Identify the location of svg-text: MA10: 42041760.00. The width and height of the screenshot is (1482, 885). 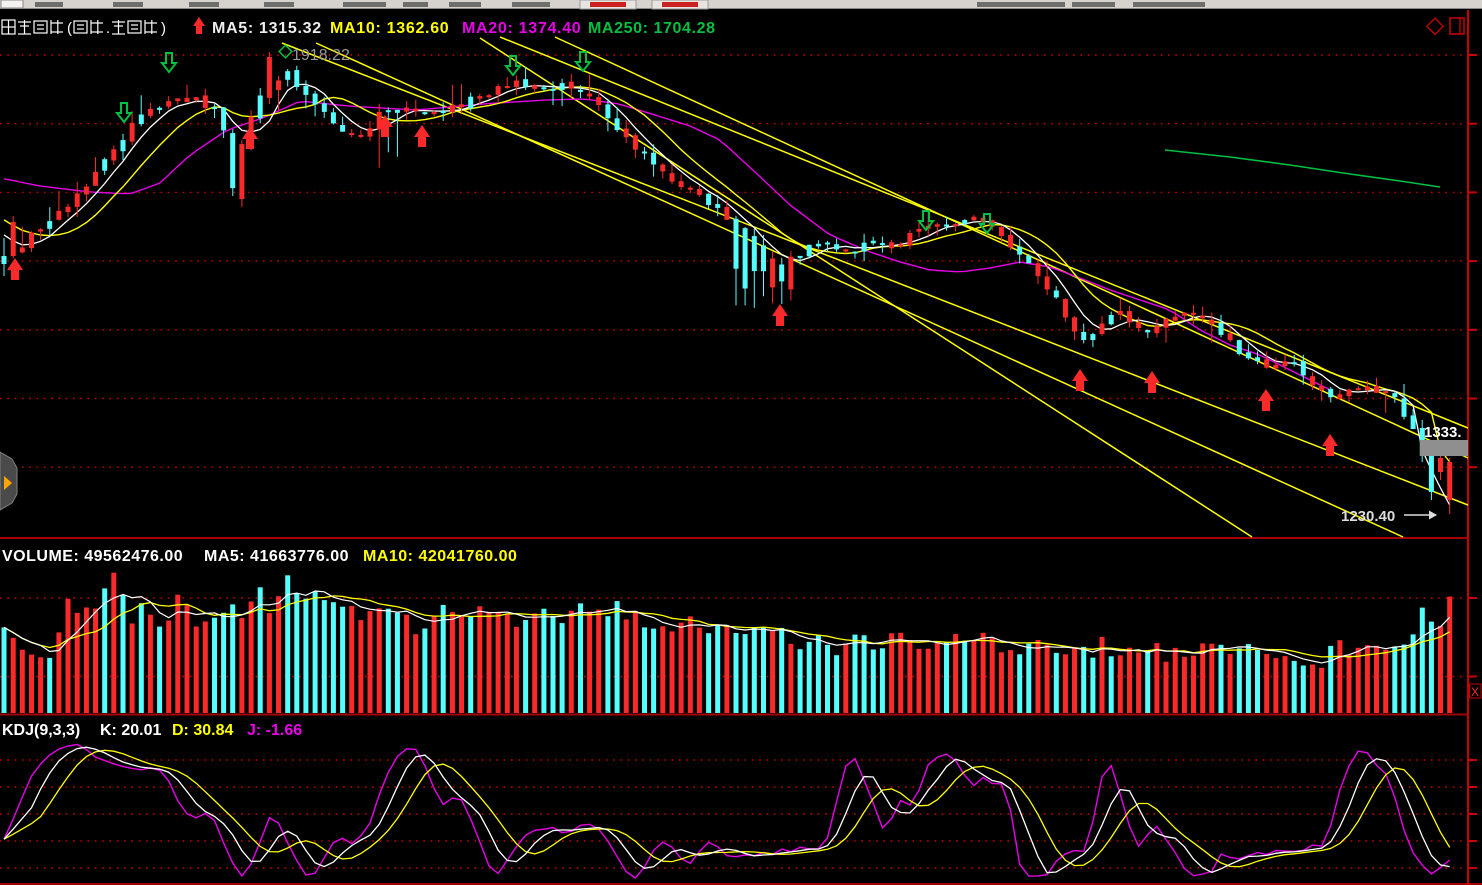
(440, 556).